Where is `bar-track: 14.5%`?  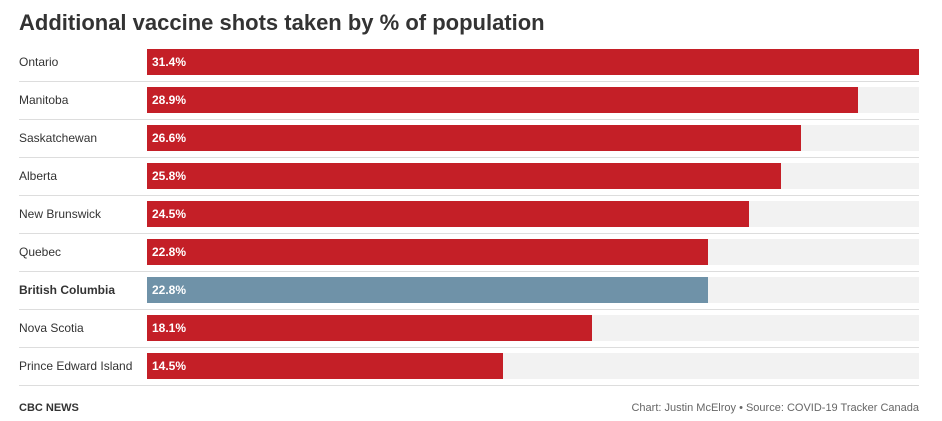 bar-track: 14.5% is located at coordinates (533, 366).